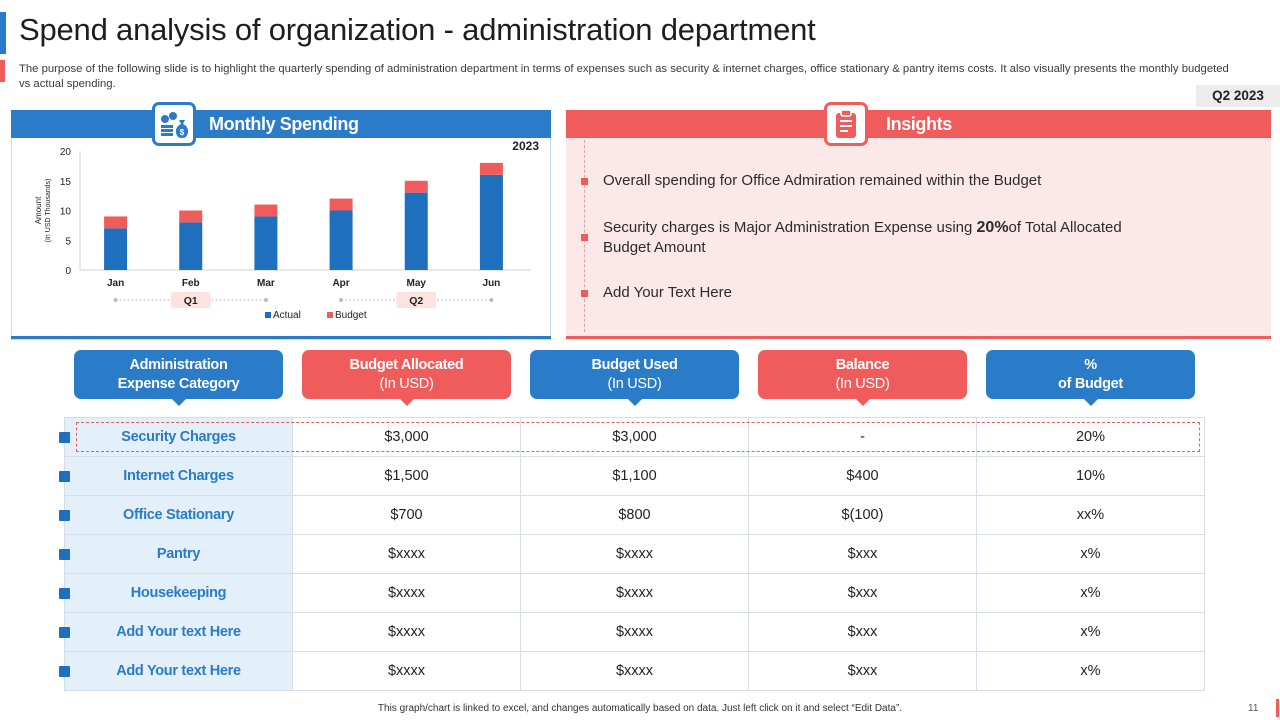  I want to click on y-axis-label: Amount, so click(38, 210).